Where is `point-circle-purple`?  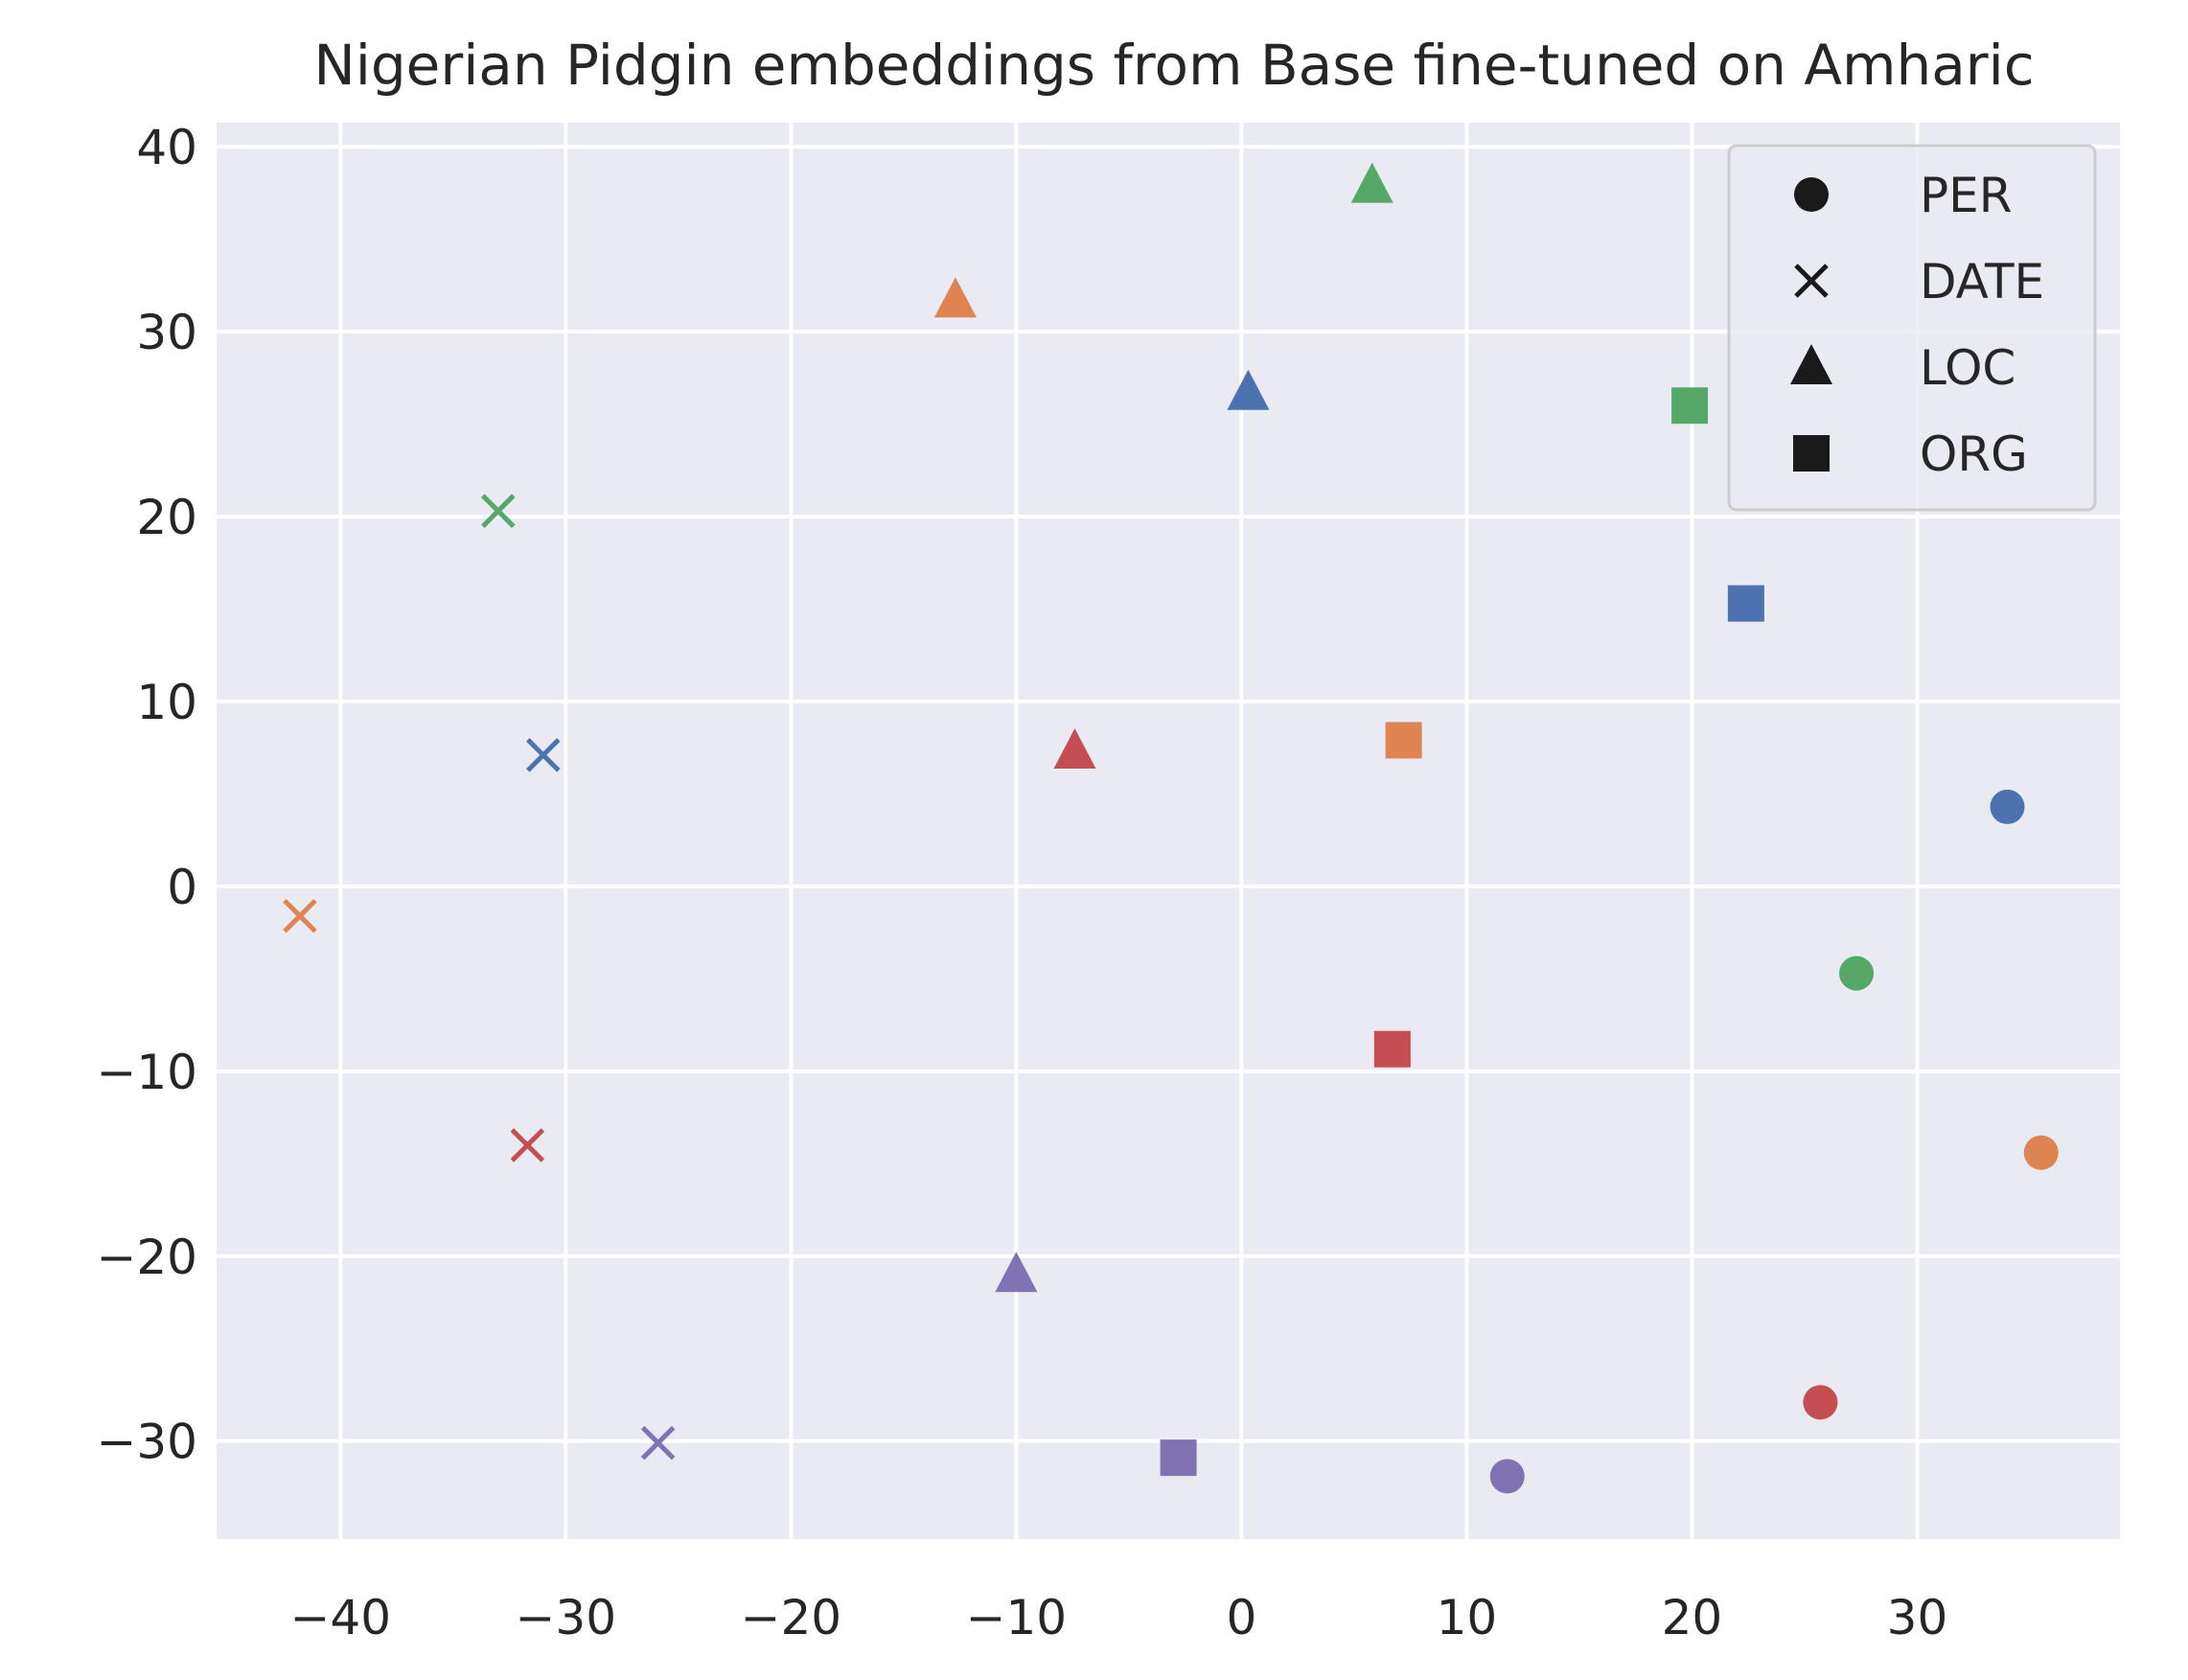 point-circle-purple is located at coordinates (1507, 1477).